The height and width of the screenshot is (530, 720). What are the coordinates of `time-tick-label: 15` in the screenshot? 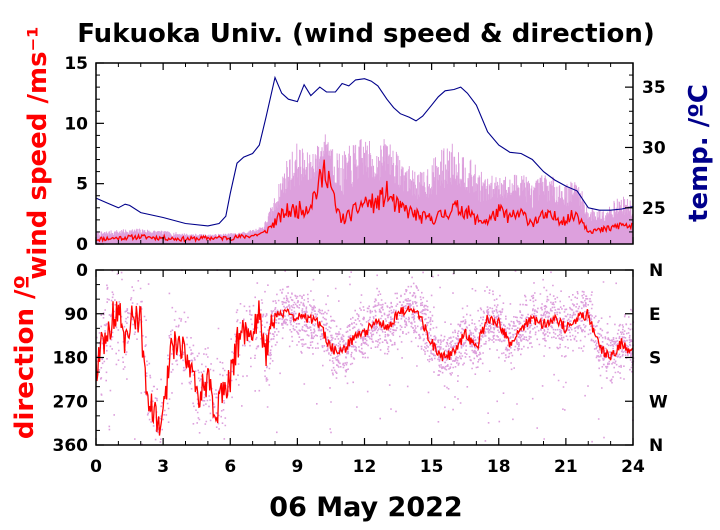 It's located at (432, 467).